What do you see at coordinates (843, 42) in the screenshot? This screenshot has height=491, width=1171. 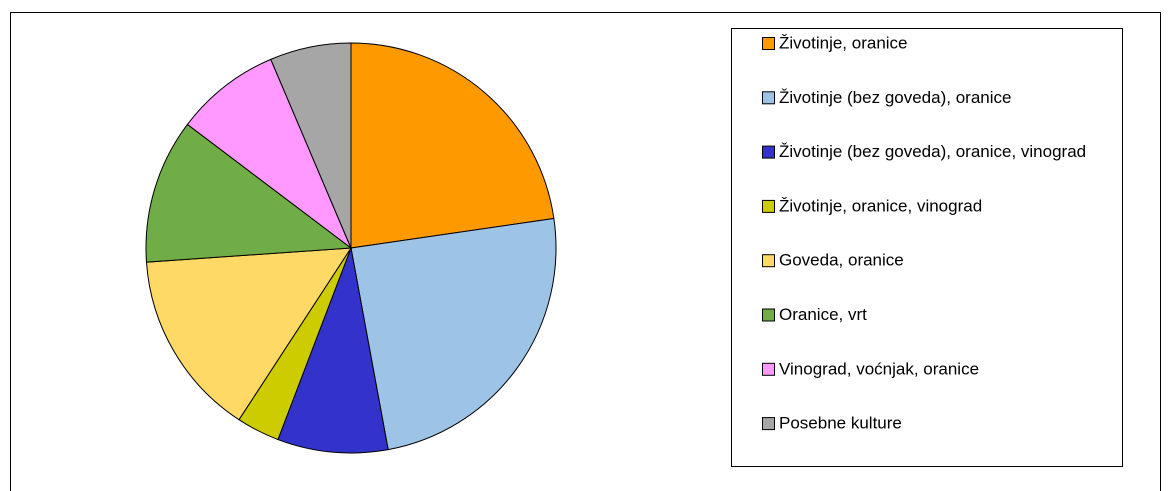 I see `legend-label: Životinje, oranice` at bounding box center [843, 42].